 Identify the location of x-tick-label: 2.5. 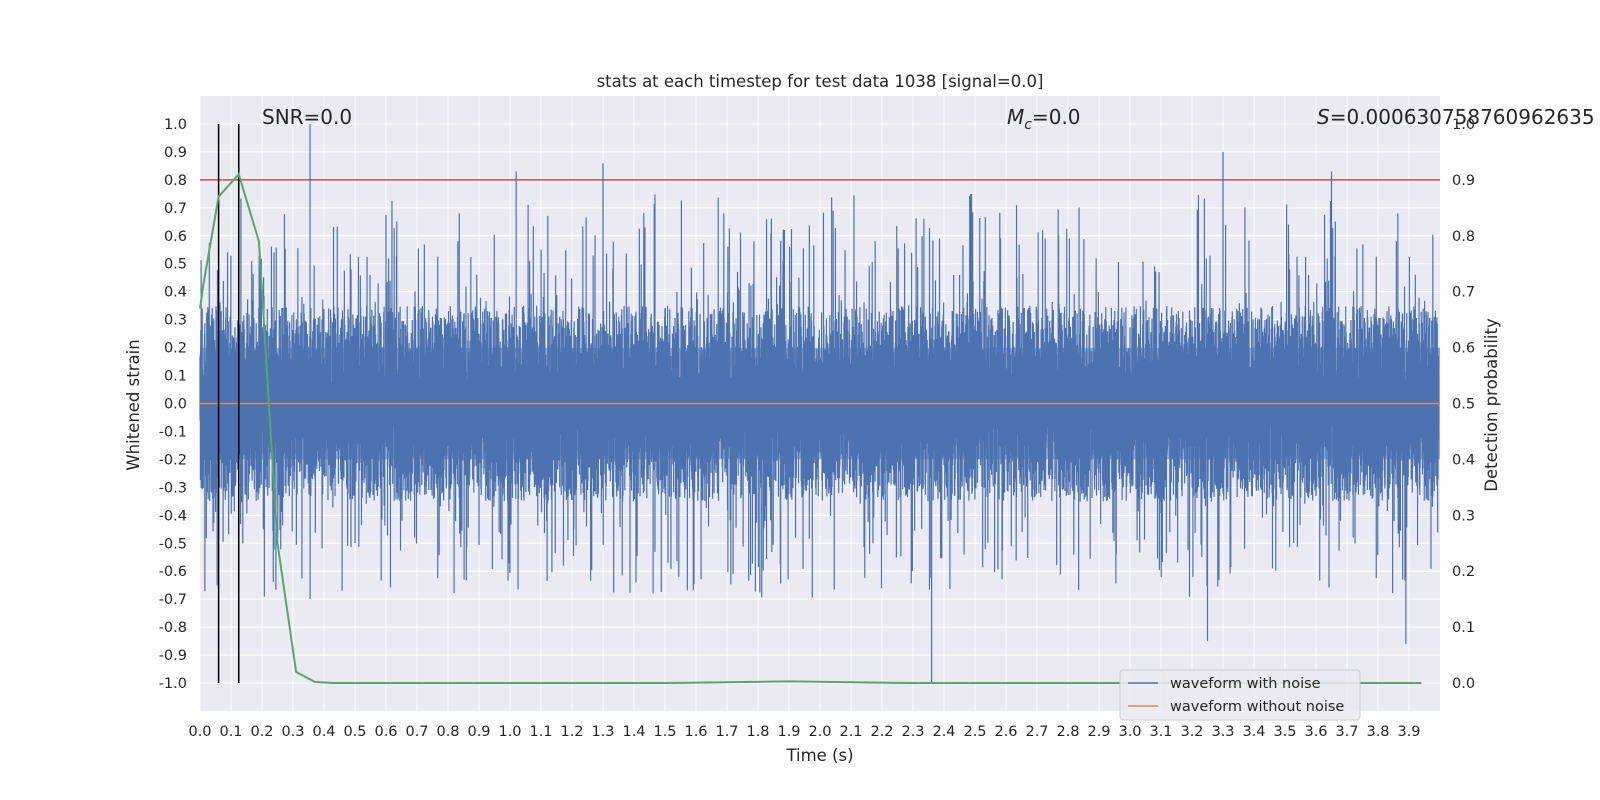
(974, 732).